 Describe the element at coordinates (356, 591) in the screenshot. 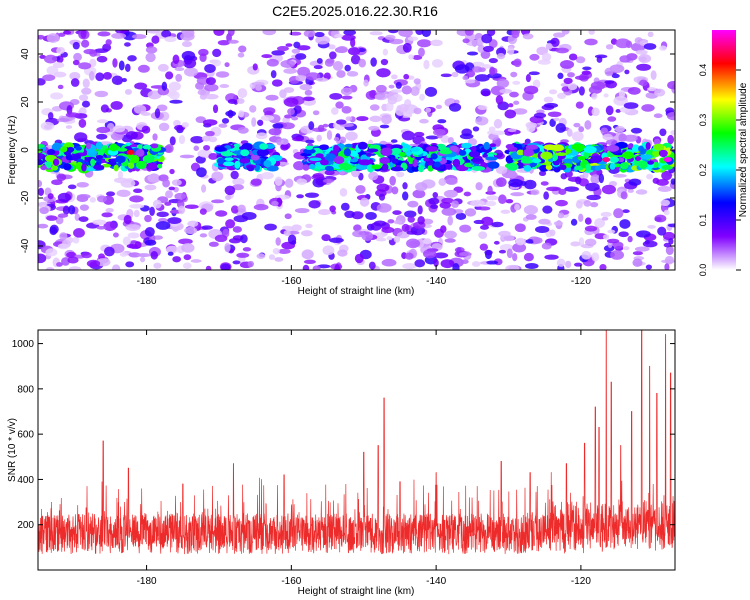

I see `snr-x-axis-label: Height of straight line (km)` at that location.